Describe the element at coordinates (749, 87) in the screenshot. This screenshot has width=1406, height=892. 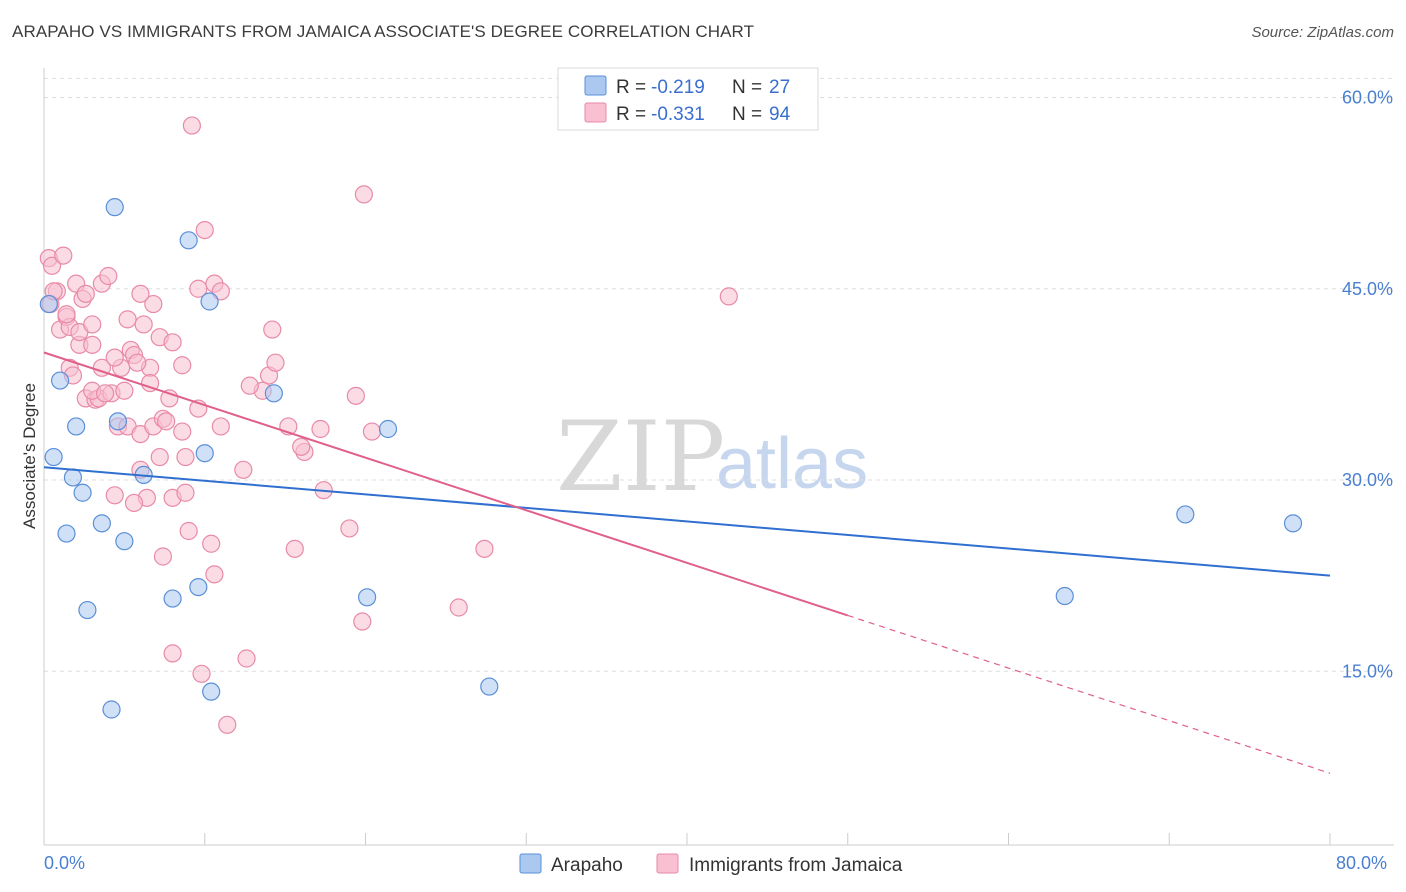
I see `legend-n-label-arapaho: N =` at that location.